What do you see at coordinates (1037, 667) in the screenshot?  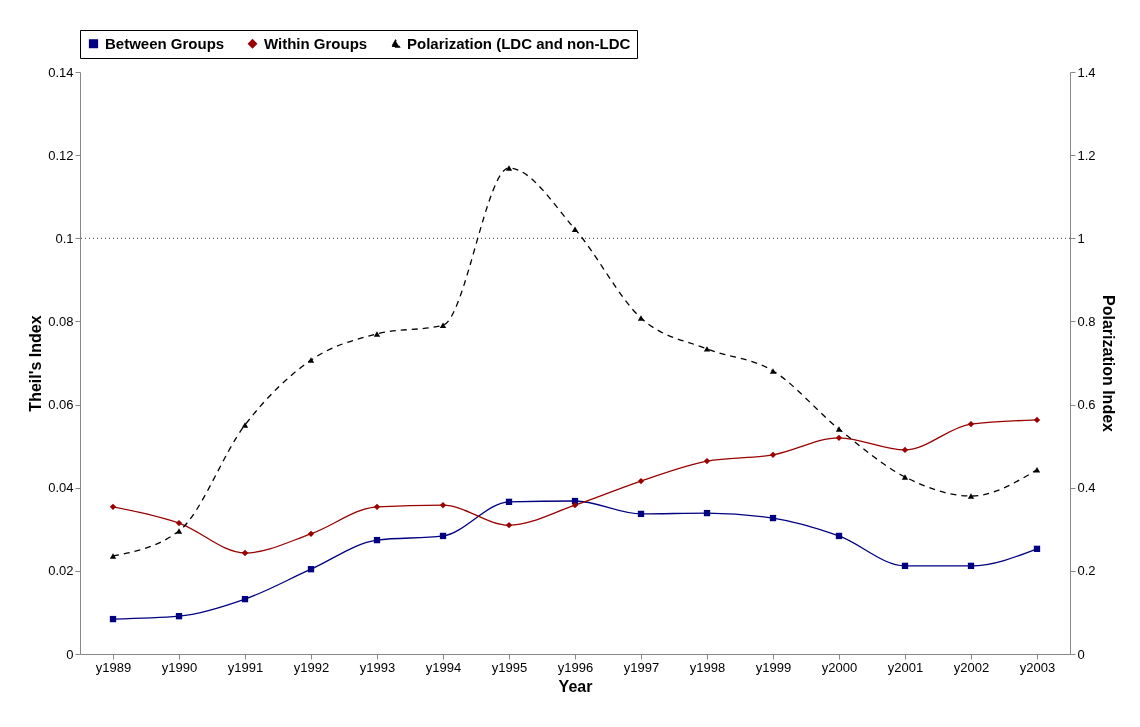 I see `x-tick-label: y2003` at bounding box center [1037, 667].